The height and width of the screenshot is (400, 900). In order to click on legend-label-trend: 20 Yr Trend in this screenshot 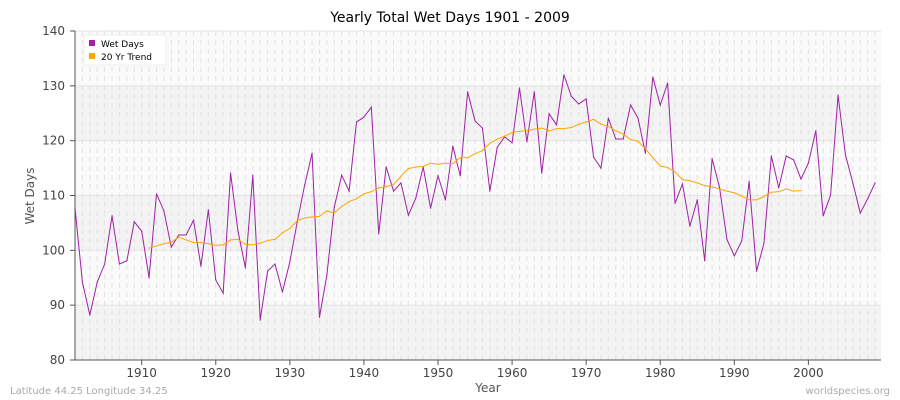, I will do `click(126, 58)`.